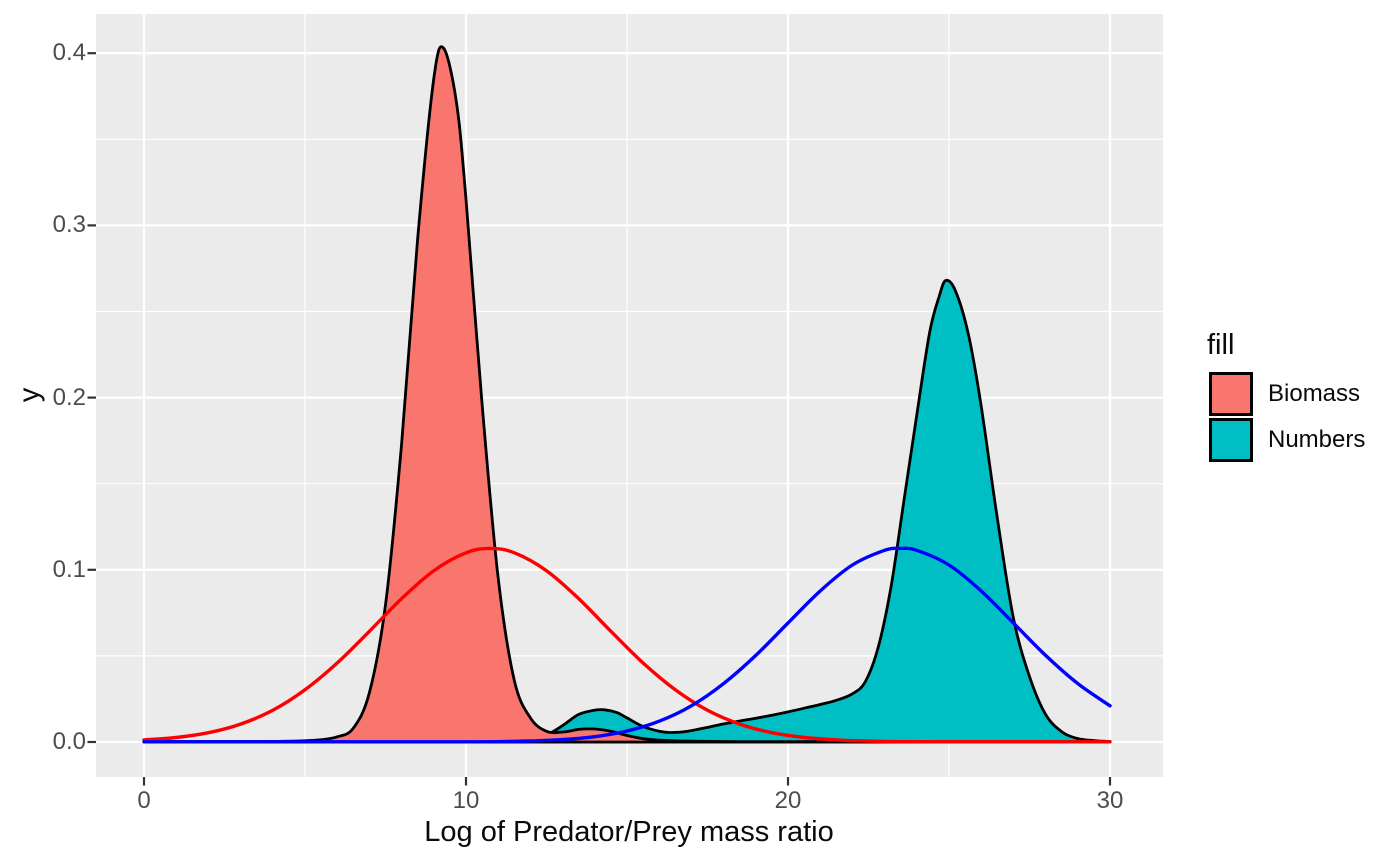 This screenshot has height=865, width=1400. I want to click on legend-item-numbers: Numbers, so click(1287, 440).